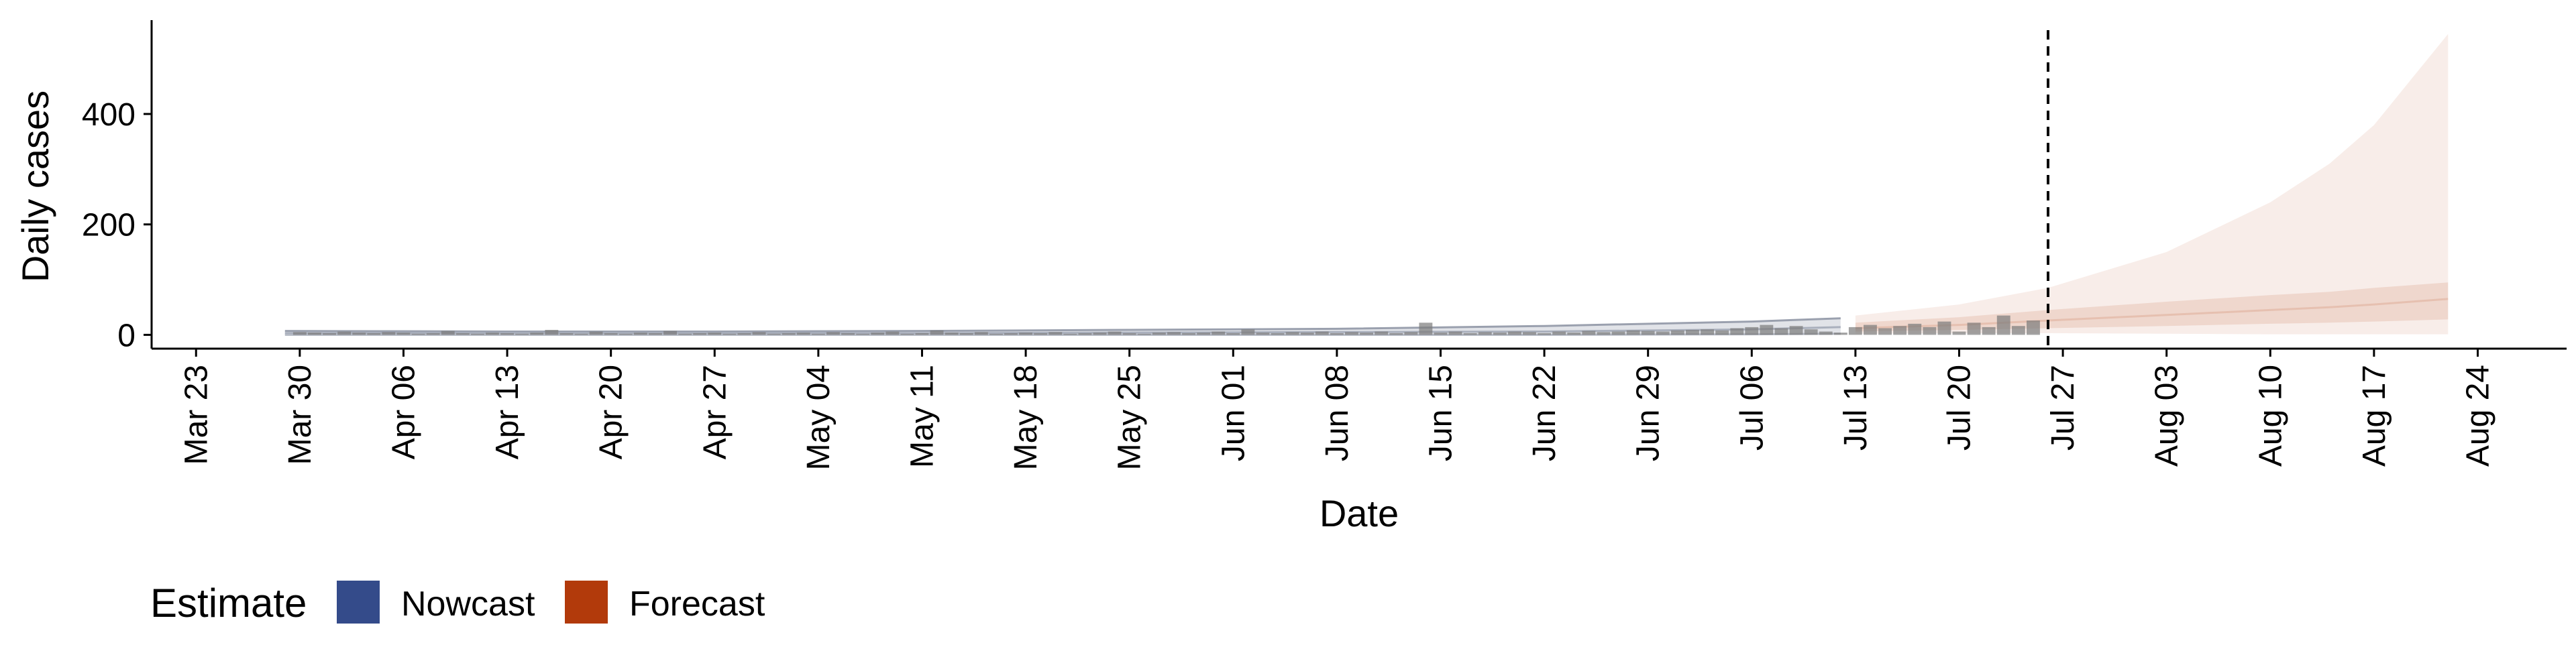  What do you see at coordinates (1337, 413) in the screenshot?
I see `x-tick-label: Jun 08` at bounding box center [1337, 413].